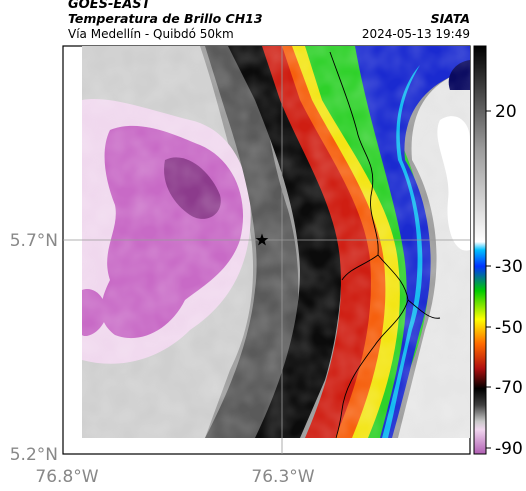 The image size is (526, 491). Describe the element at coordinates (165, 18) in the screenshot. I see `product-title: Temperatura de Brillo CH13` at that location.